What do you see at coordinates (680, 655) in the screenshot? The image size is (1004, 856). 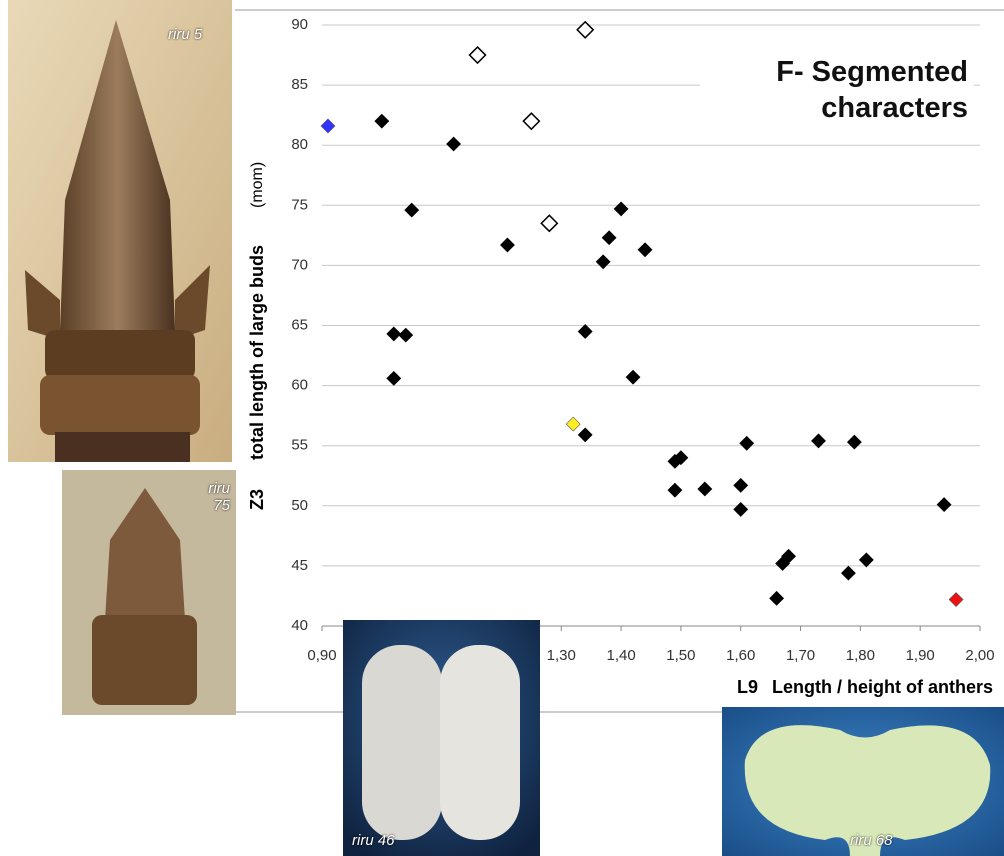 I see `x-tick-label: 1,50` at bounding box center [680, 655].